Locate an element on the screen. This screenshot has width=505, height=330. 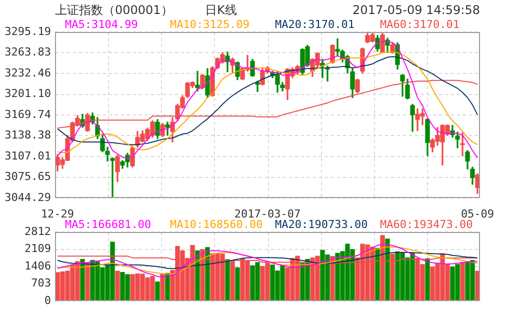
y-tick-label: 3169.74 is located at coordinates (28, 114).